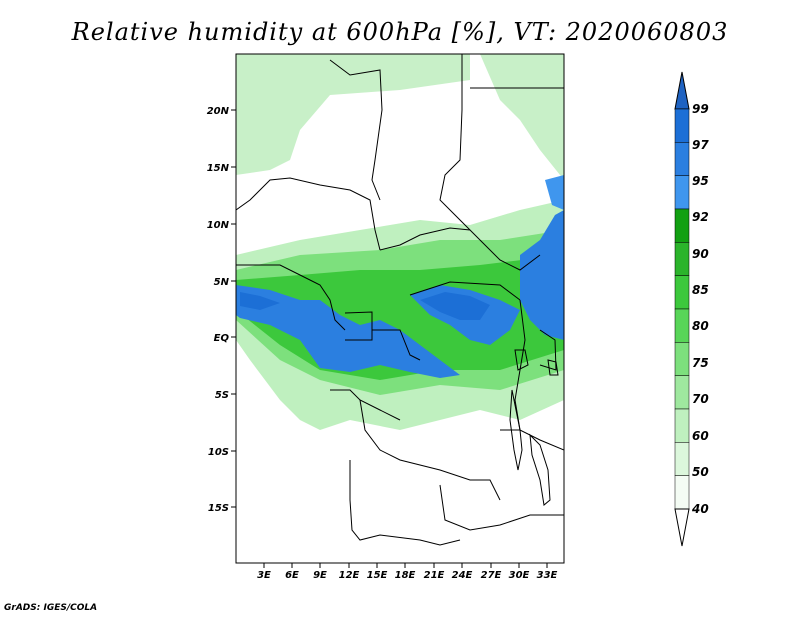 This screenshot has width=800, height=618. Describe the element at coordinates (260, 301) in the screenshot. I see `humid-zone-core-west` at that location.